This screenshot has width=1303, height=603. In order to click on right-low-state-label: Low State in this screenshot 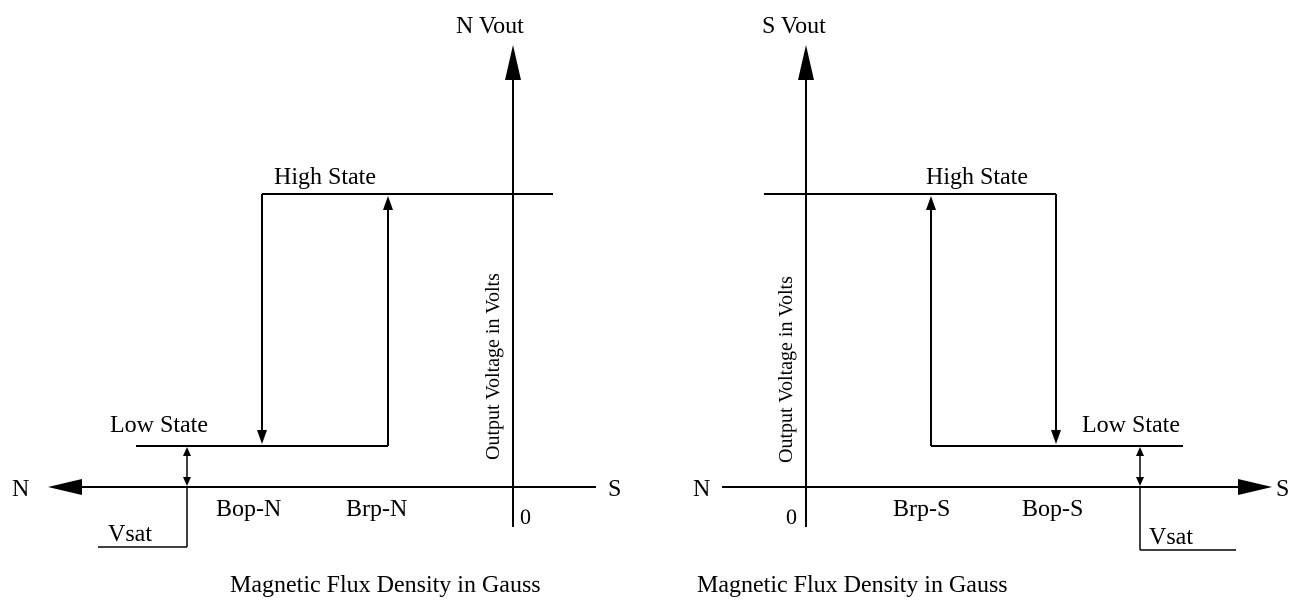, I will do `click(1131, 425)`.